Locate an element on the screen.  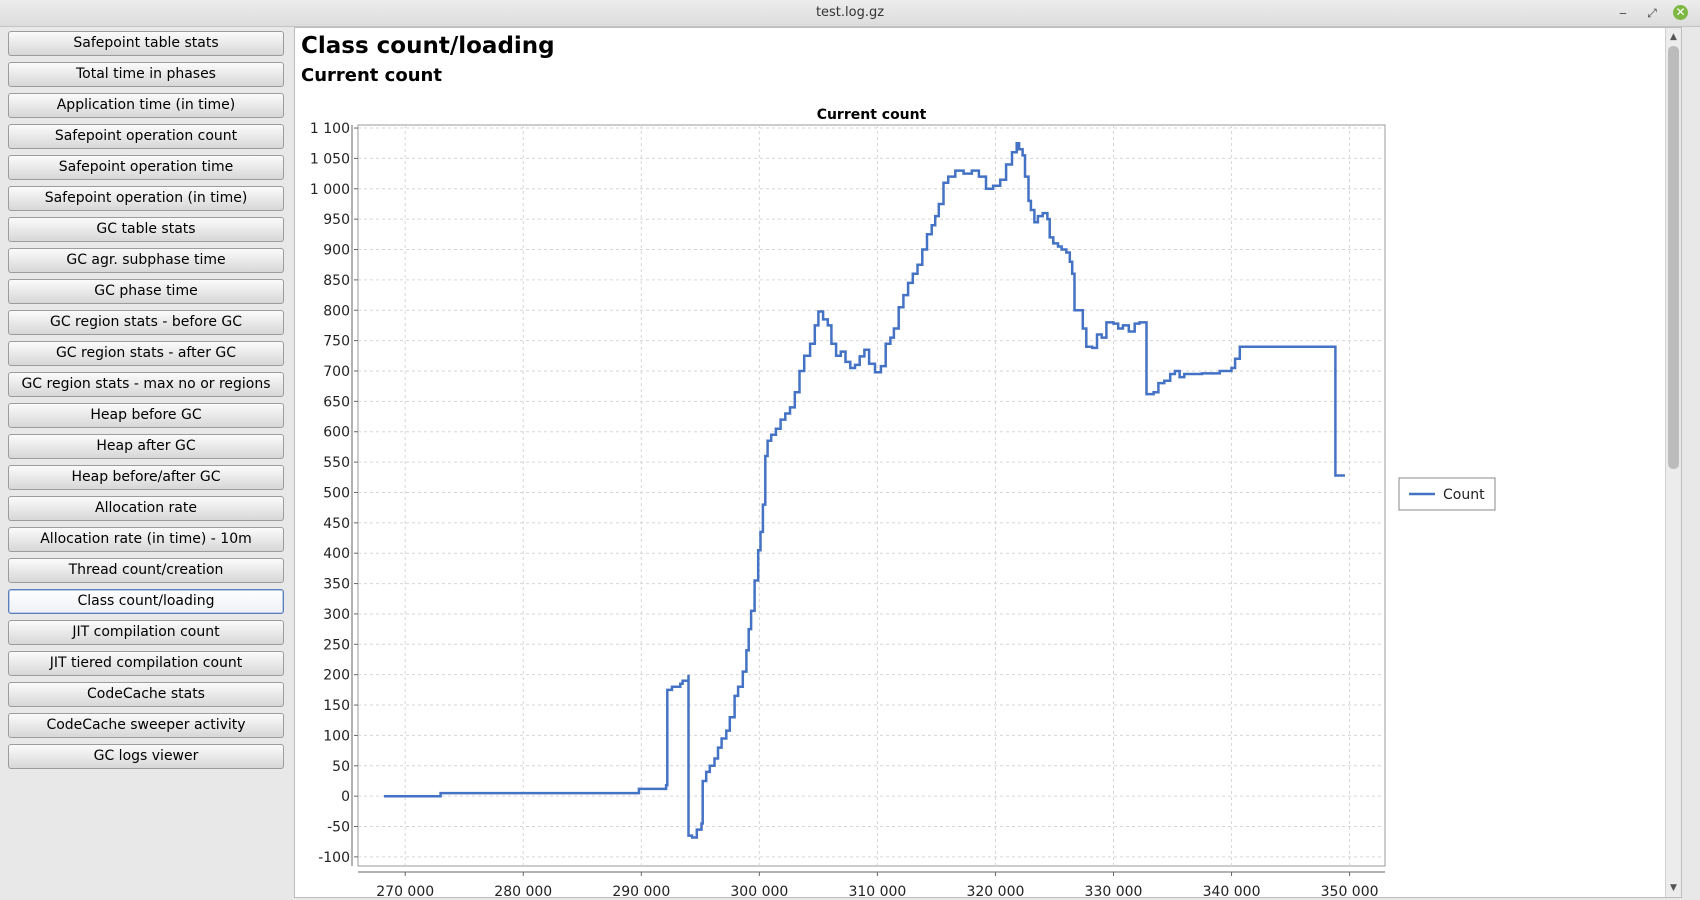
sidebar-item-safepoint-operation-count: Safepoint operation count is located at coordinates (146, 136).